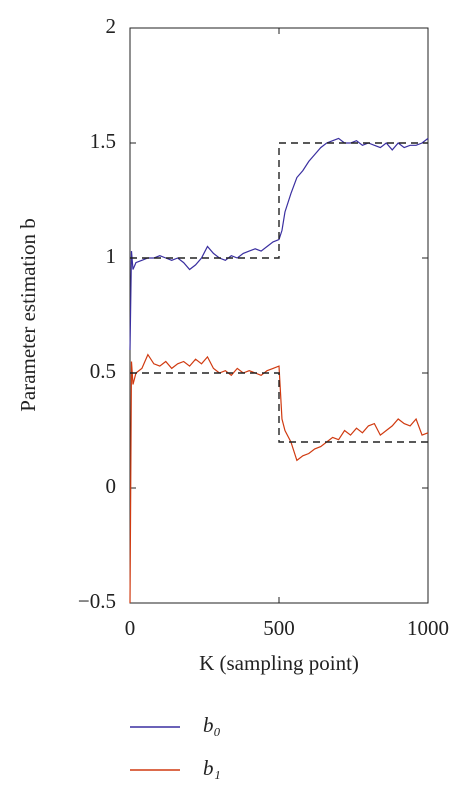  I want to click on legend-label: b₁, so click(212, 768).